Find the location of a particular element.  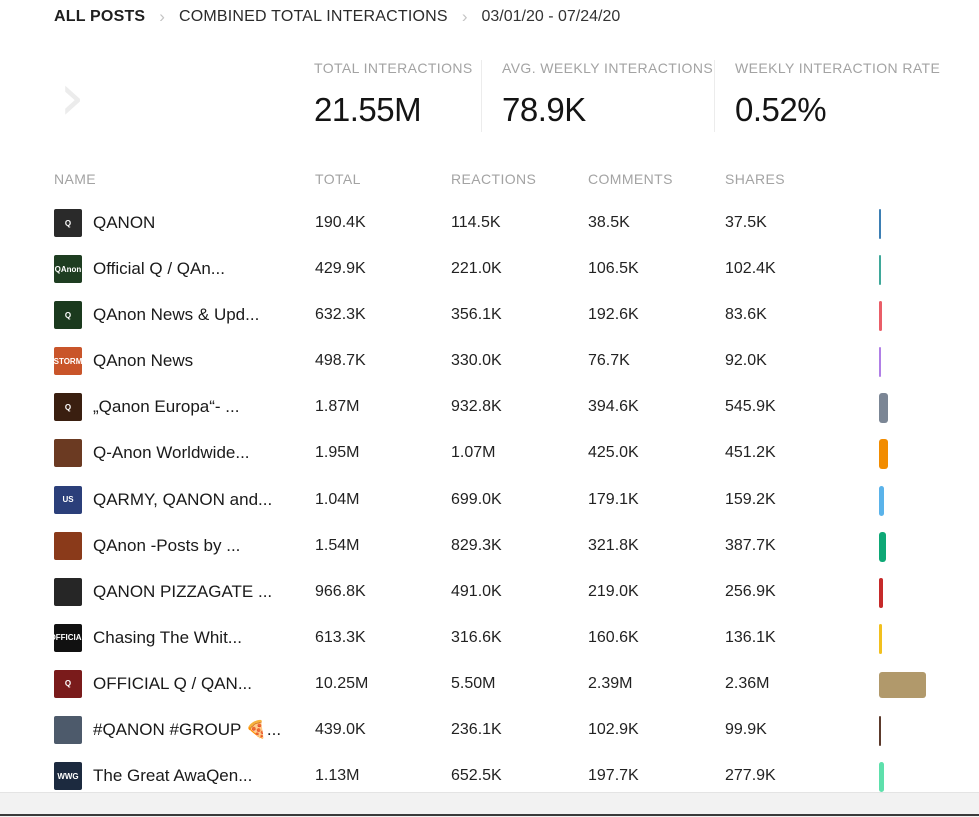

page-name-link: QANON is located at coordinates (124, 222).